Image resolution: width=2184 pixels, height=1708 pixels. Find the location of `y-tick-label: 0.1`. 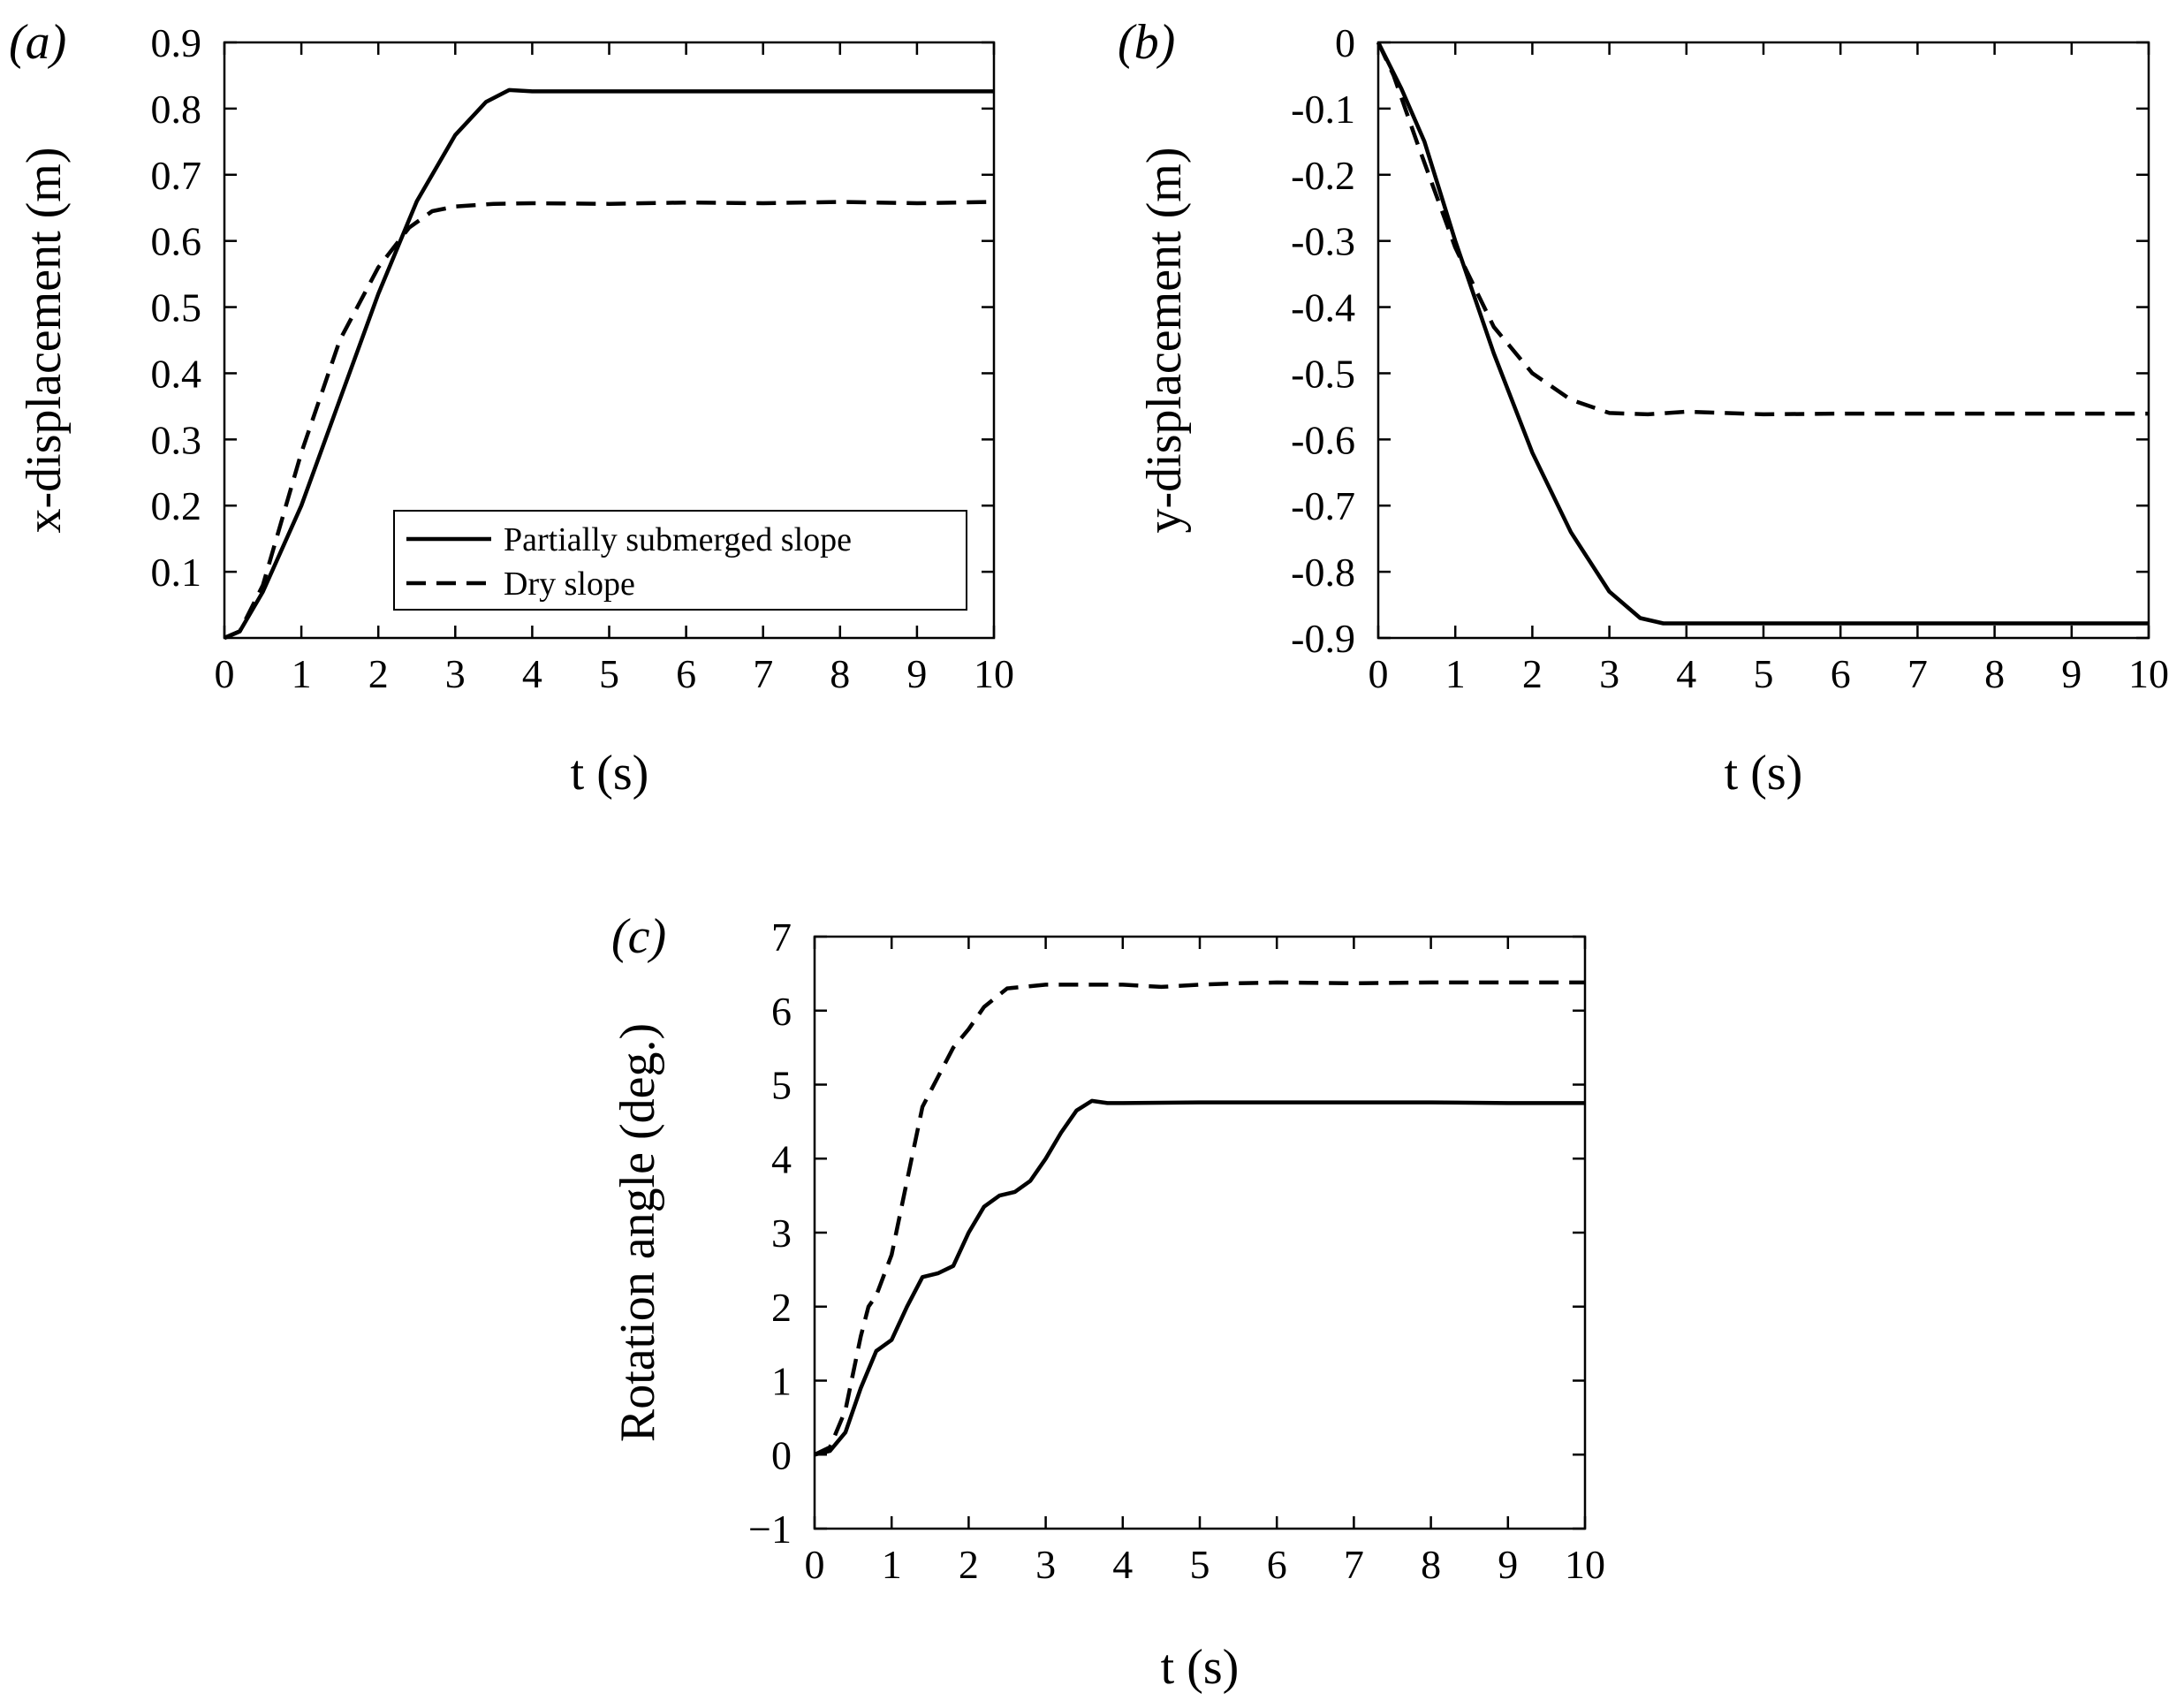

y-tick-label: 0.1 is located at coordinates (177, 572).